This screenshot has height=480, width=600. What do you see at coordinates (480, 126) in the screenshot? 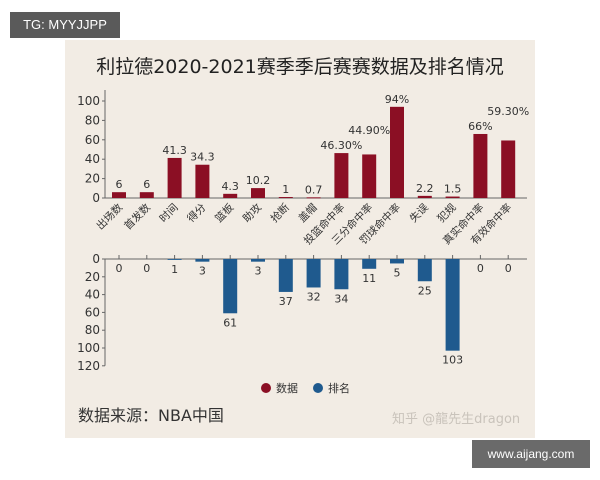
I see `data-label: 66%` at bounding box center [480, 126].